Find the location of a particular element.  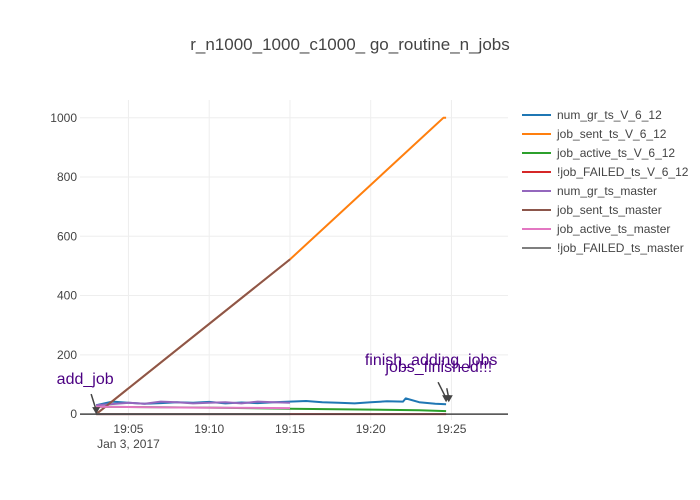

legend-item: job_sent_ts_master is located at coordinates (592, 210).